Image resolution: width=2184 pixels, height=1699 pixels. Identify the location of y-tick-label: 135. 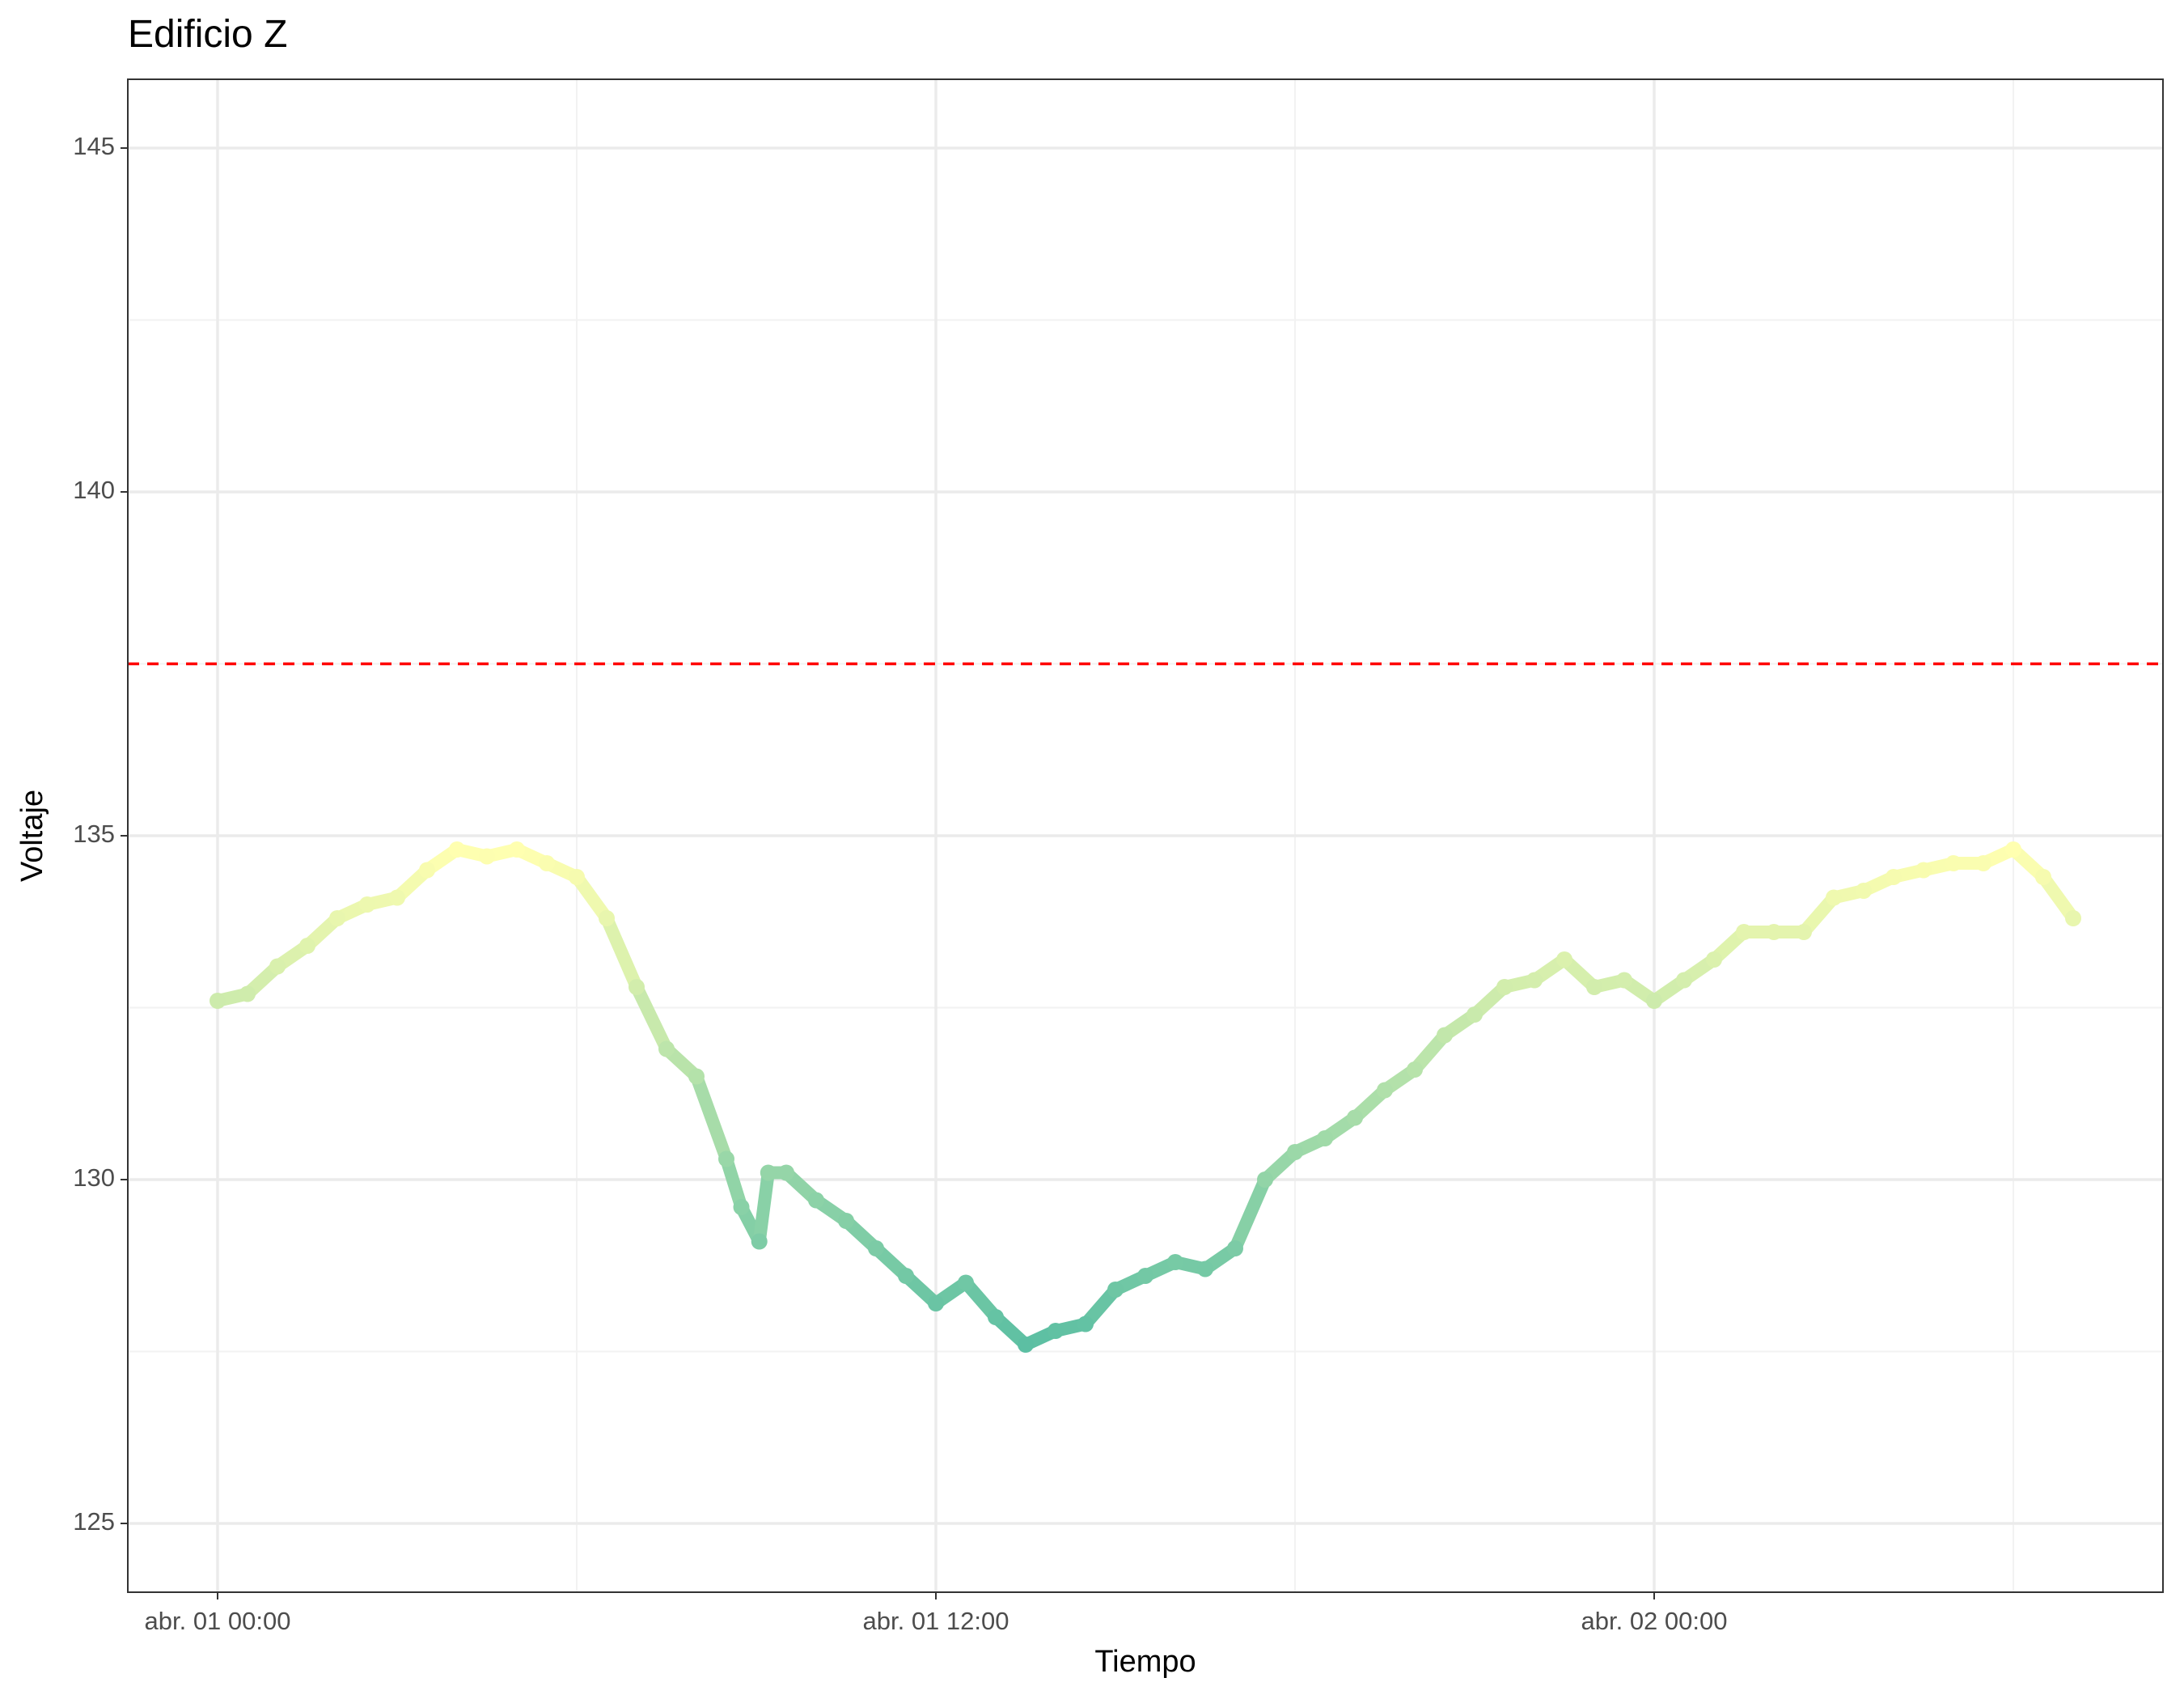
(94, 834).